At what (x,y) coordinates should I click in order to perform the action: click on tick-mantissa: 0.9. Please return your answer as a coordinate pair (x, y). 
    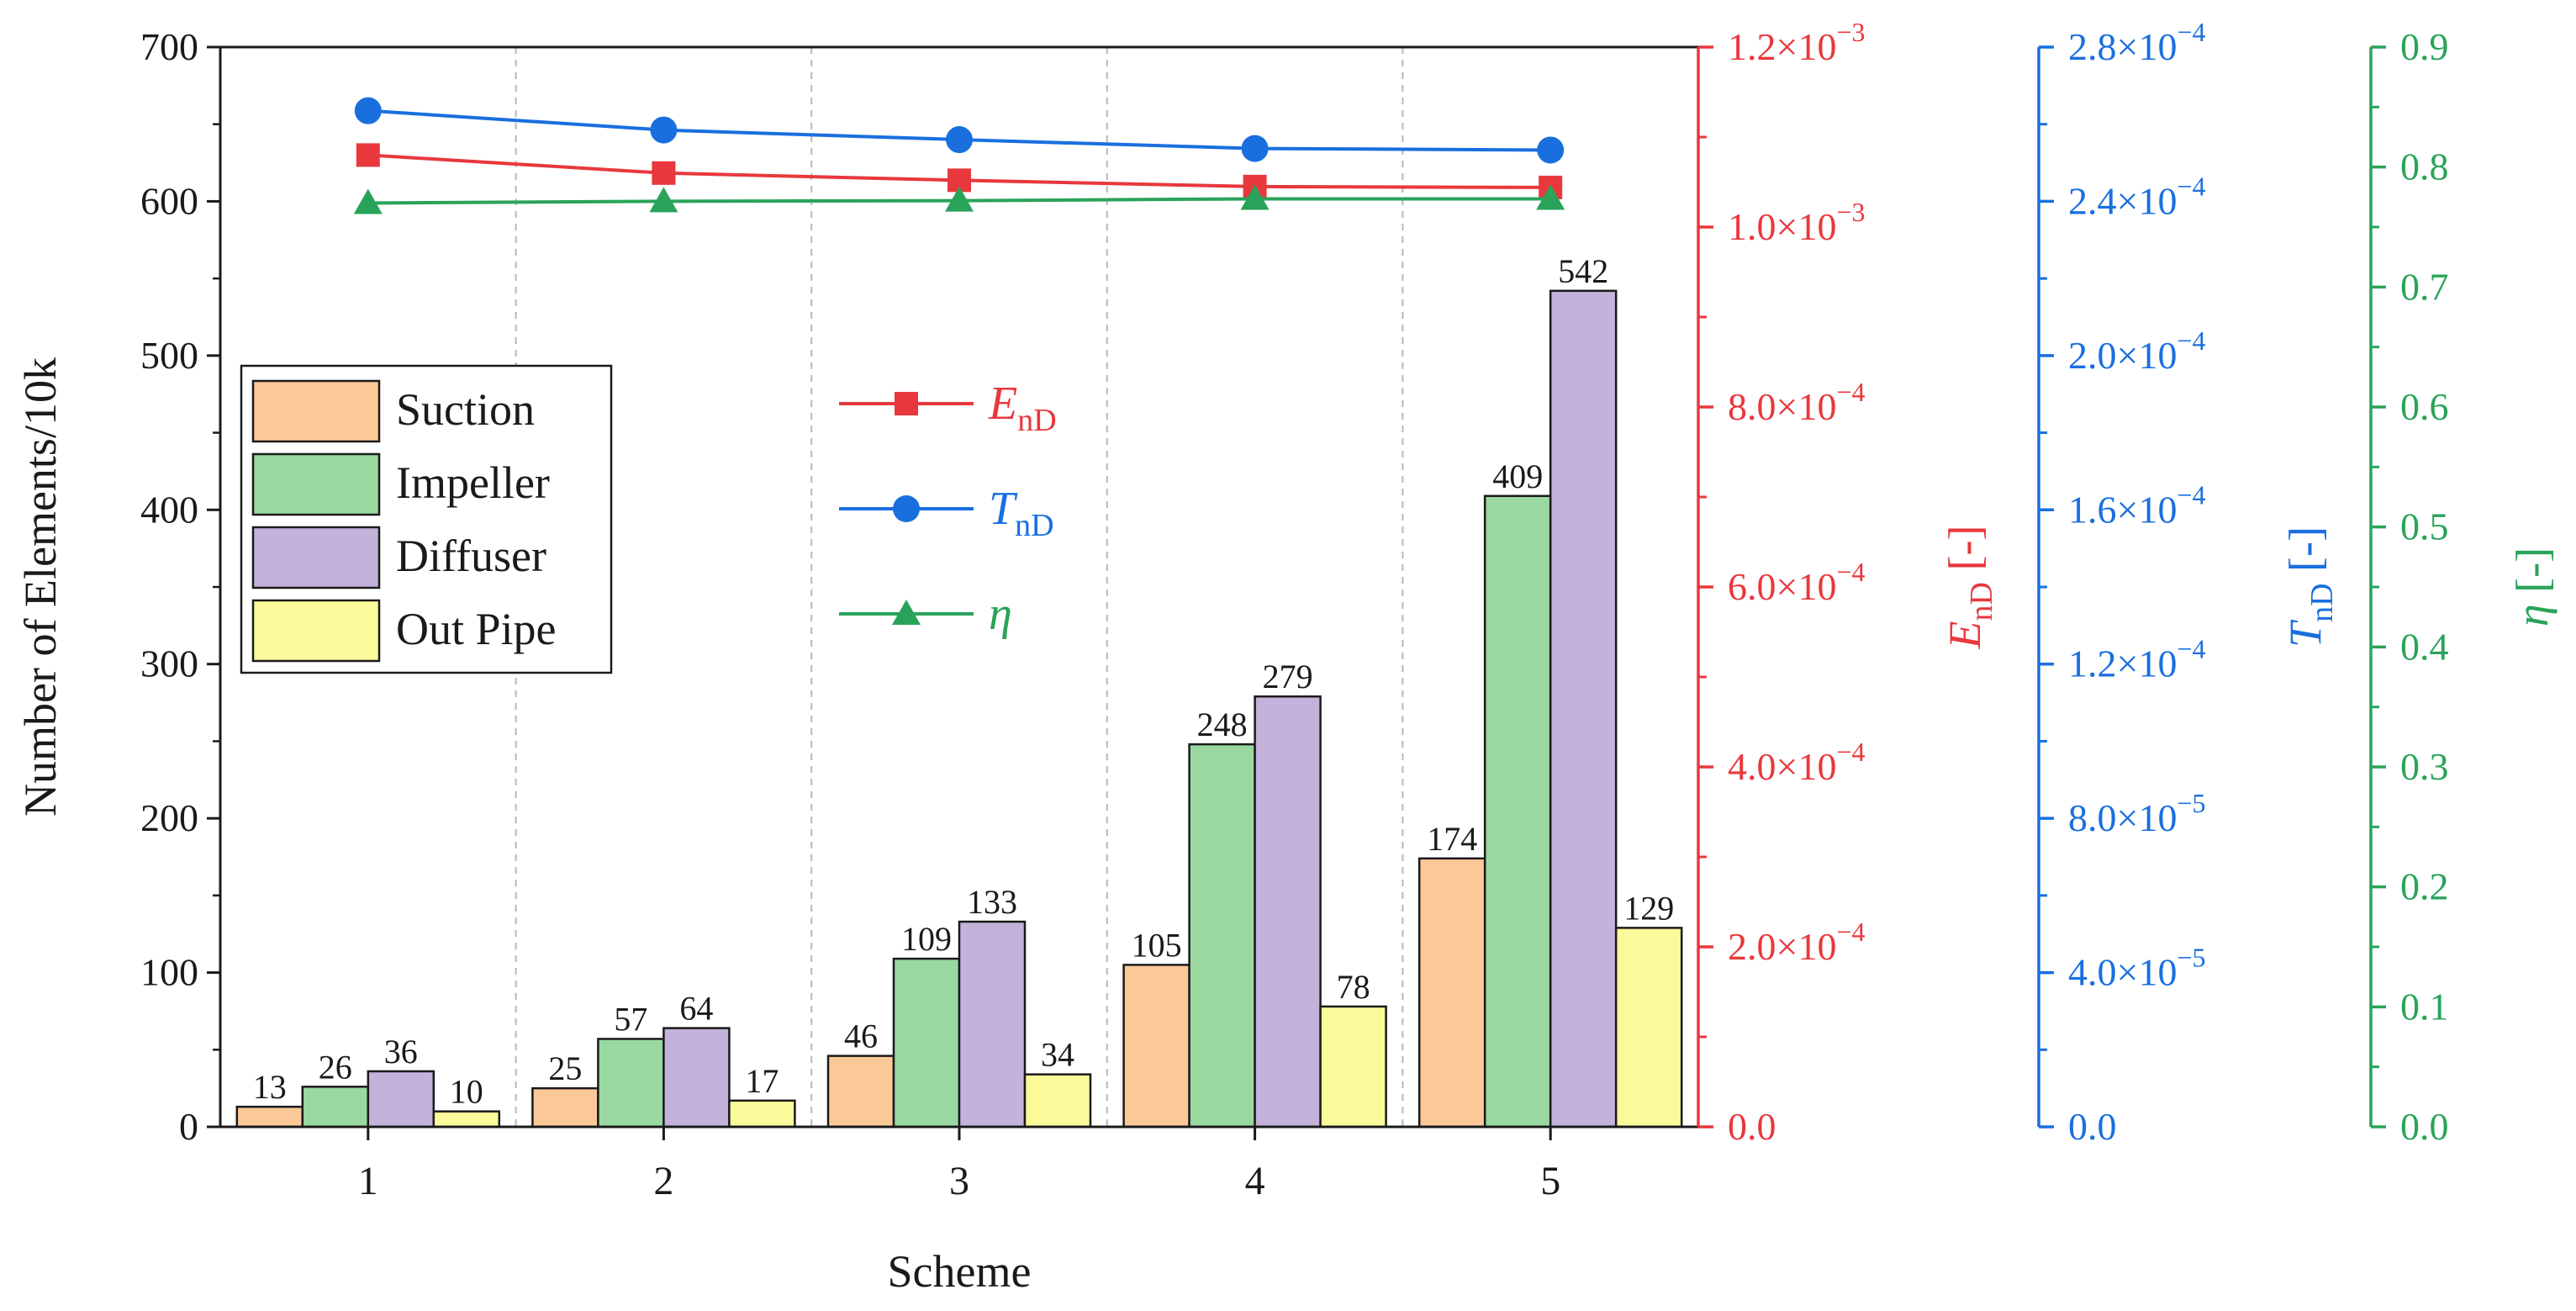
    Looking at the image, I should click on (2424, 47).